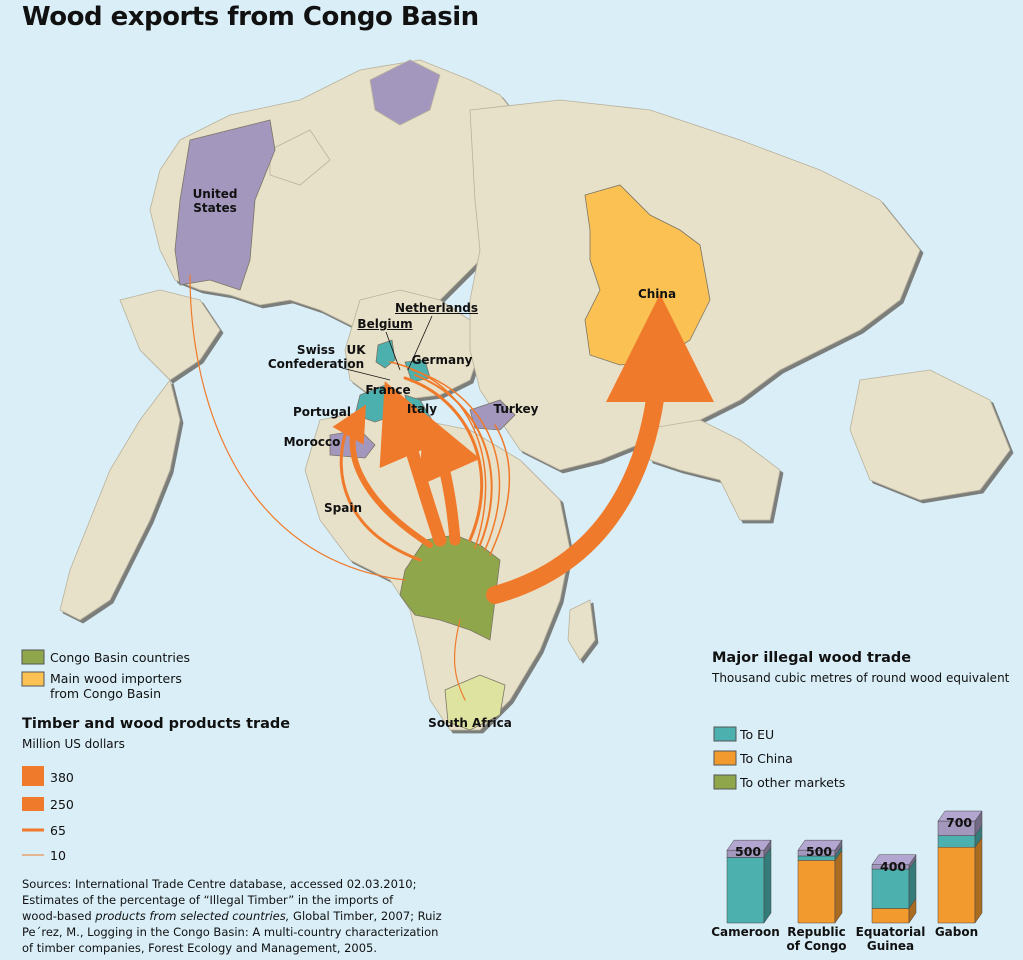  What do you see at coordinates (343, 508) in the screenshot?
I see `label-spain: Spain` at bounding box center [343, 508].